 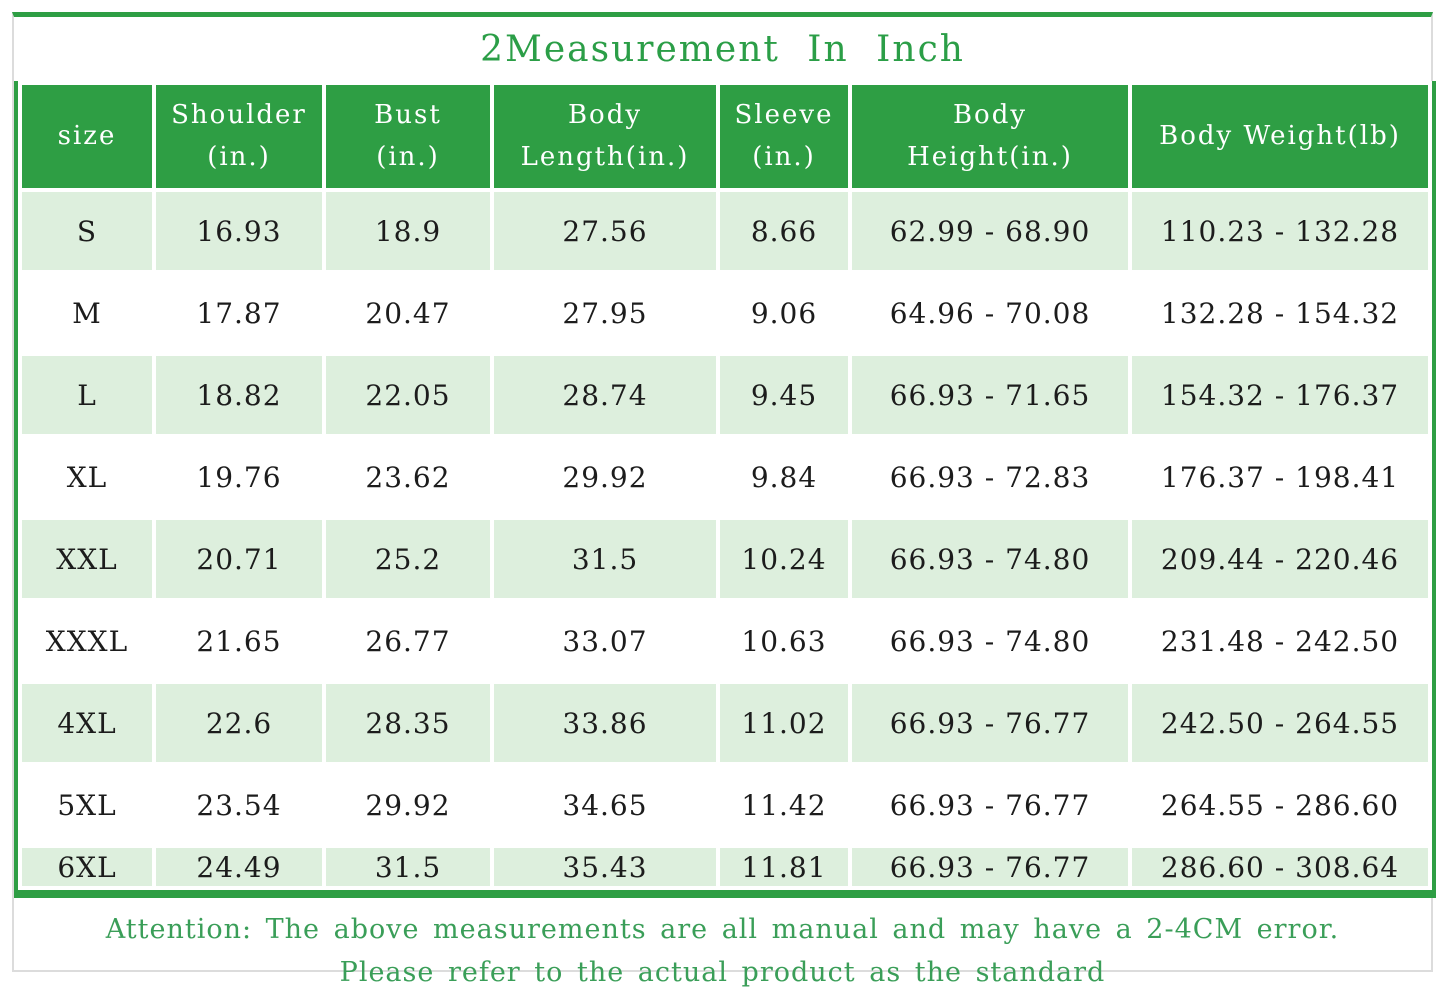 What do you see at coordinates (605, 867) in the screenshot?
I see `value-cell: 35.43` at bounding box center [605, 867].